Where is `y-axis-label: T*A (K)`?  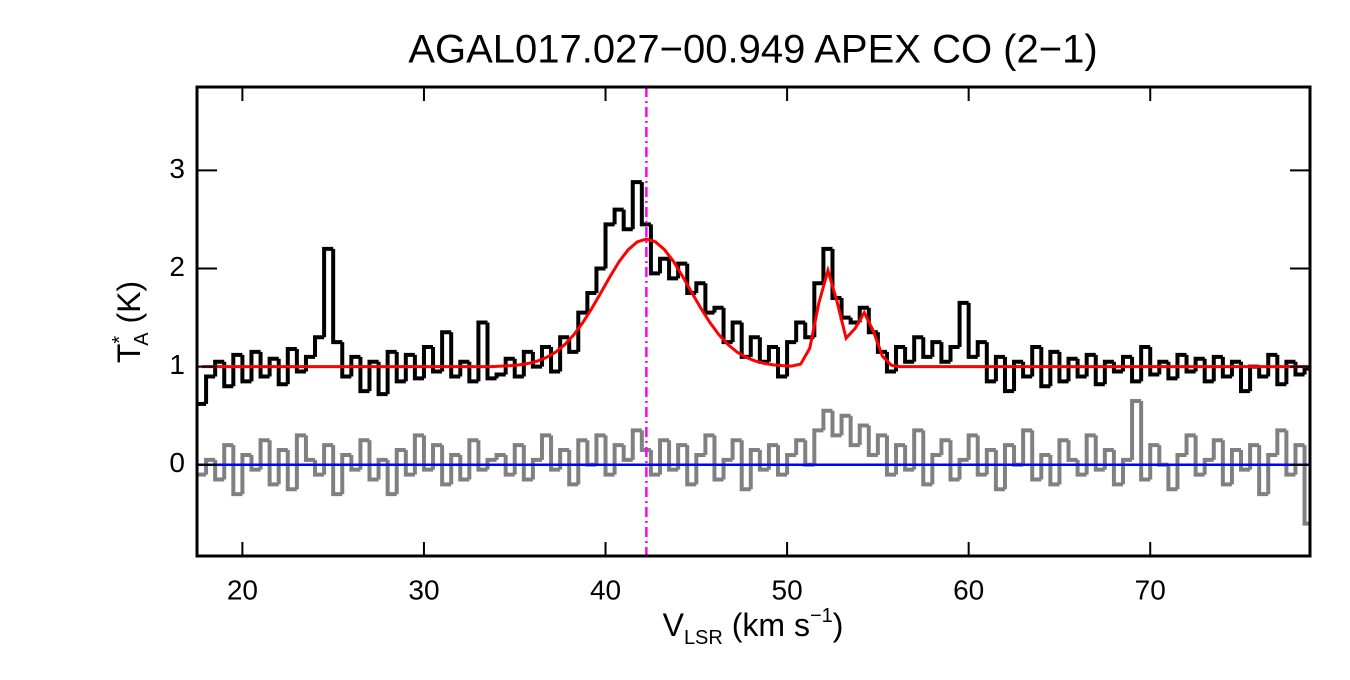 y-axis-label: T*A (K) is located at coordinates (131, 322).